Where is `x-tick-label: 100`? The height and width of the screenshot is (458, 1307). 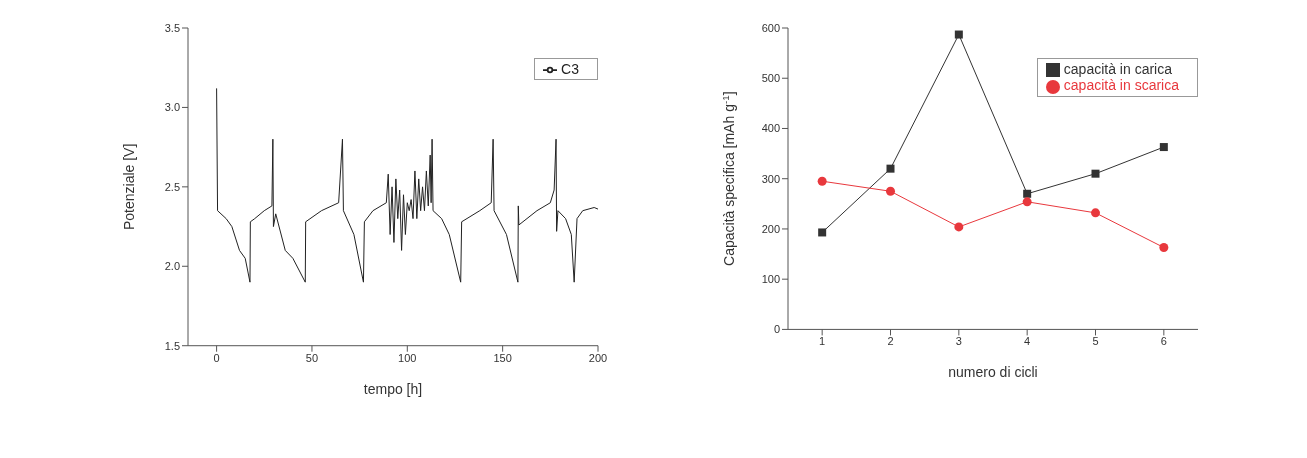 x-tick-label: 100 is located at coordinates (407, 357).